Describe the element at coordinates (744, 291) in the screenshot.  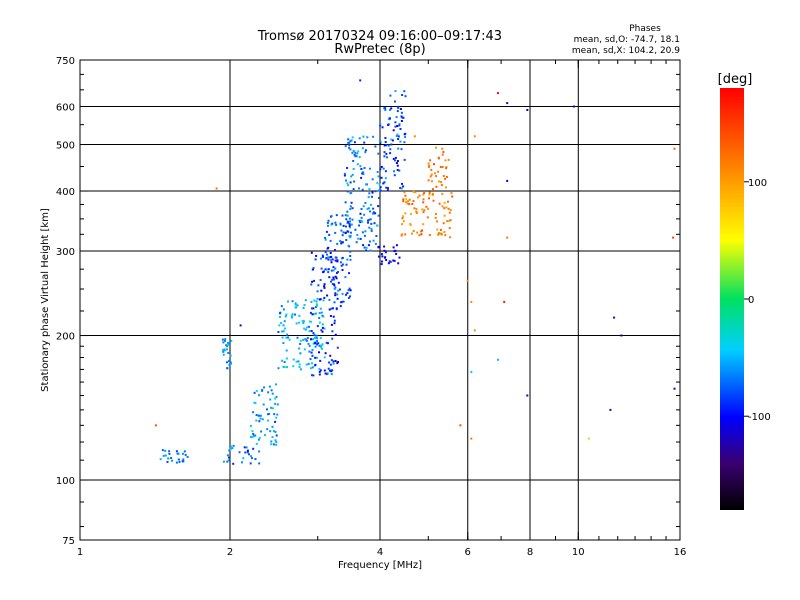
I see `phase-colorbar: [deg] 100 0 -100` at that location.